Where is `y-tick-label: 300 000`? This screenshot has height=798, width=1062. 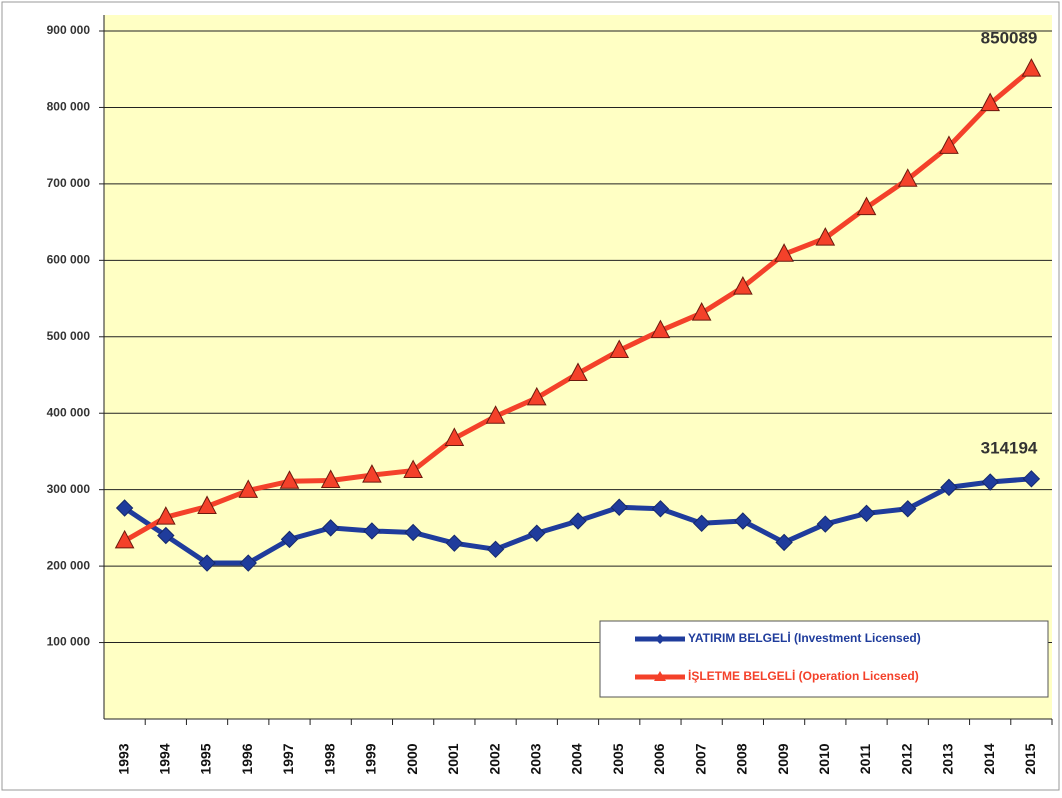 y-tick-label: 300 000 is located at coordinates (69, 489).